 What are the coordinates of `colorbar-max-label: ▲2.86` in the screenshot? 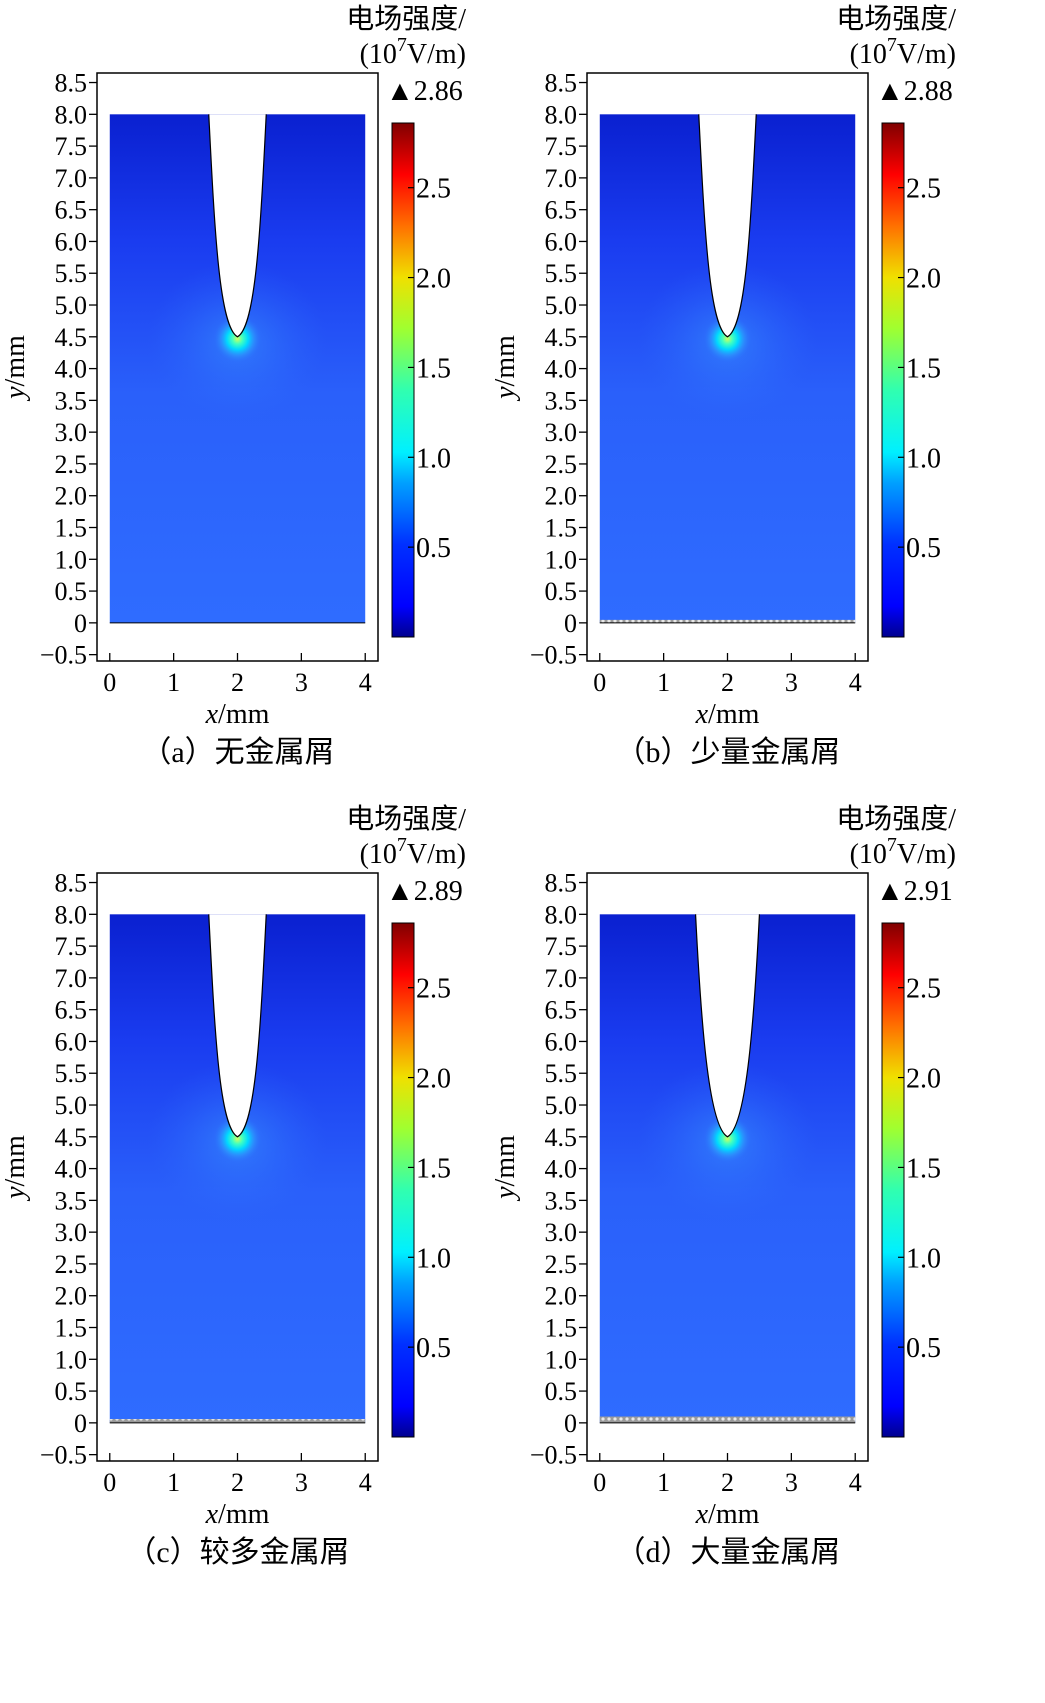 It's located at (424, 91).